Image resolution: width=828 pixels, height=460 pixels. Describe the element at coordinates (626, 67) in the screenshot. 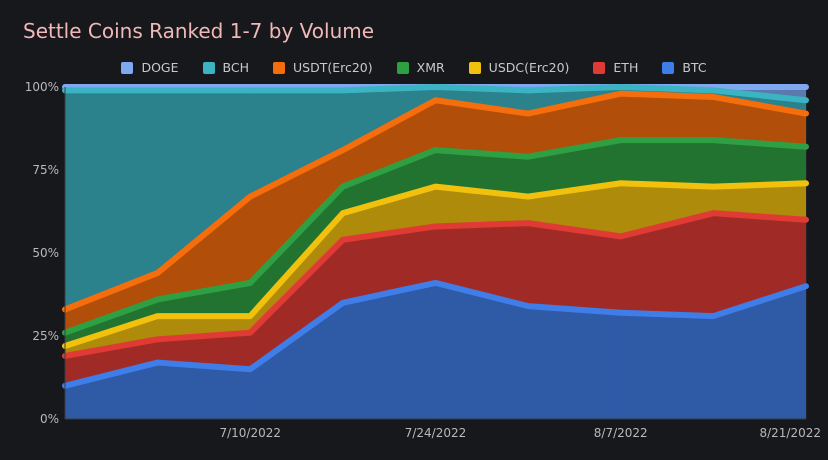

I see `legend-label-eth: ETH` at that location.